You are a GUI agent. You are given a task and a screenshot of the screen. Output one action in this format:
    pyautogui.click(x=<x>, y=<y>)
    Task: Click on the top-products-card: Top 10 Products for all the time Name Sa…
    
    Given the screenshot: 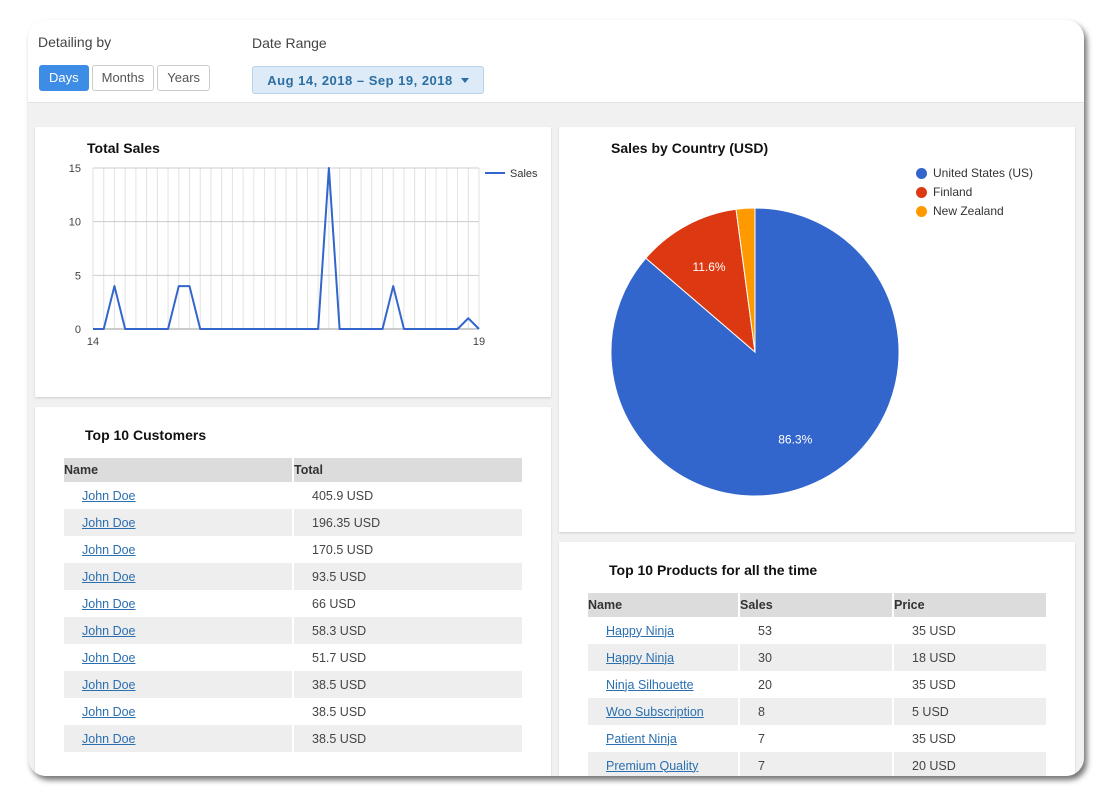 What is the action you would take?
    pyautogui.click(x=817, y=659)
    